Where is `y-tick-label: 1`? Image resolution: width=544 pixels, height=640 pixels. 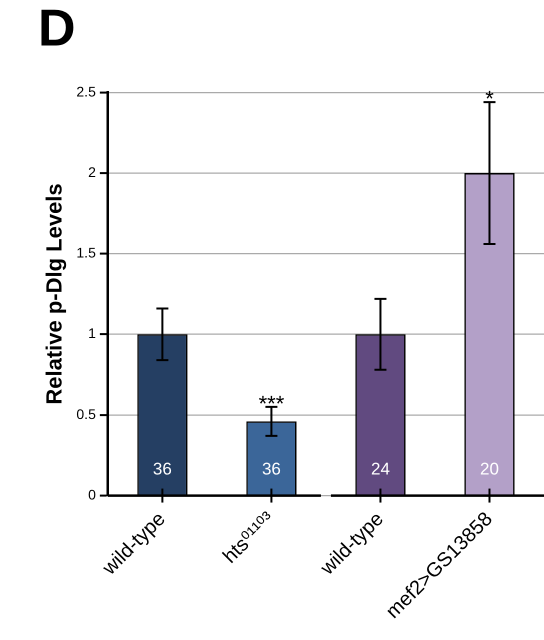 y-tick-label: 1 is located at coordinates (92, 333).